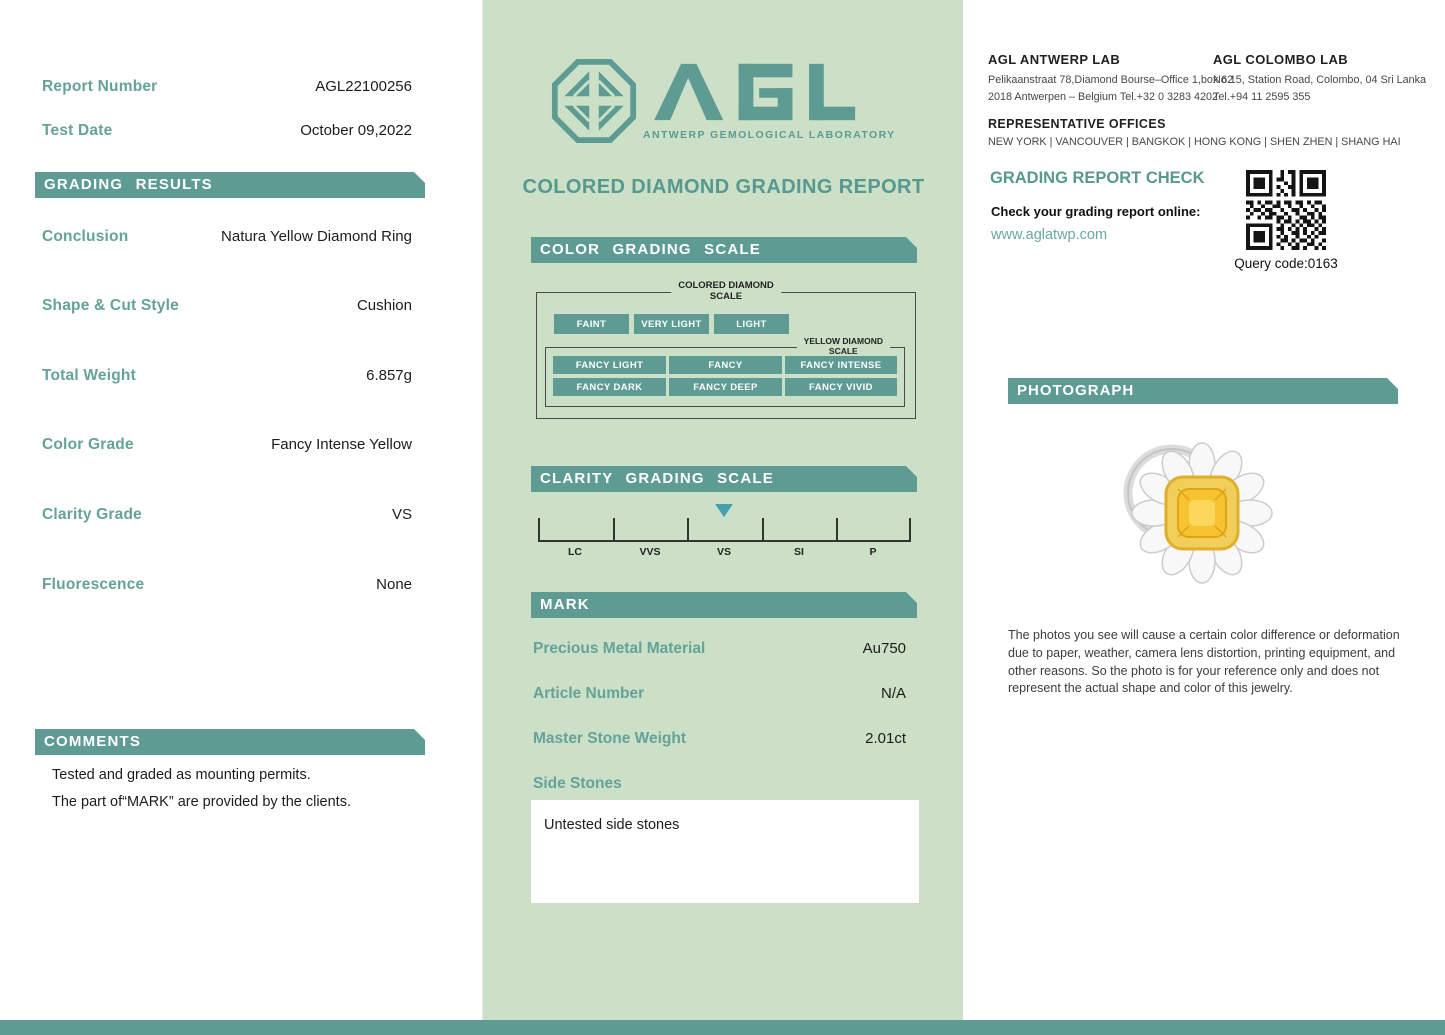  Describe the element at coordinates (93, 584) in the screenshot. I see `fluorescence-label: Fluorescence` at that location.